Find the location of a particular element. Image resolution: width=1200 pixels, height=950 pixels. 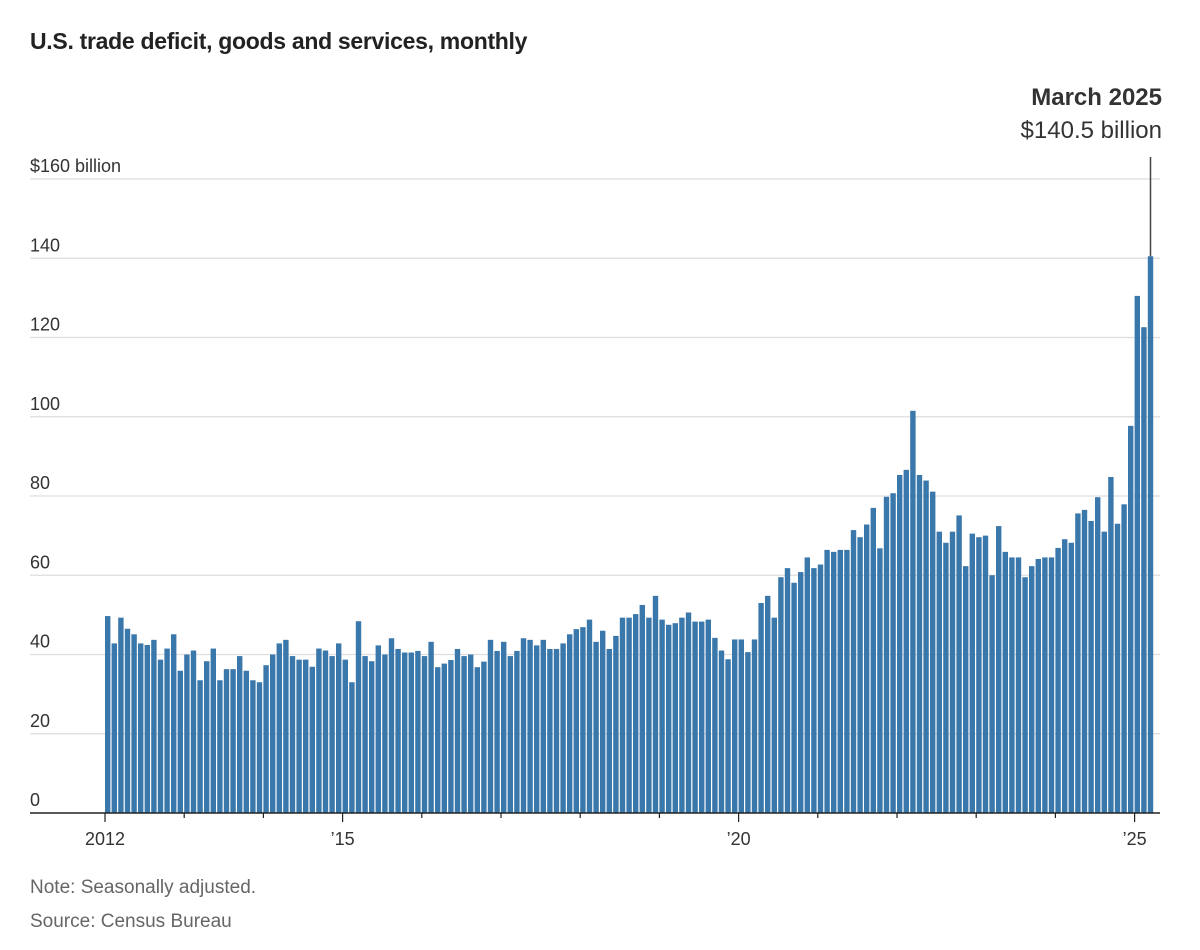

x-tick-label: ’20 is located at coordinates (739, 839).